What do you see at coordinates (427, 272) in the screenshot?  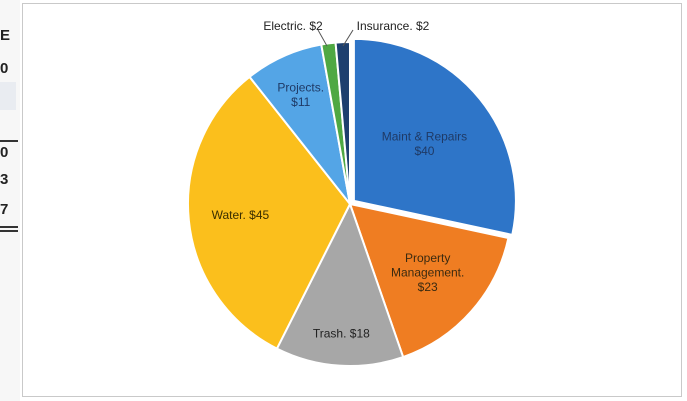 I see `slice-label-property-management: Property Management. $23` at bounding box center [427, 272].